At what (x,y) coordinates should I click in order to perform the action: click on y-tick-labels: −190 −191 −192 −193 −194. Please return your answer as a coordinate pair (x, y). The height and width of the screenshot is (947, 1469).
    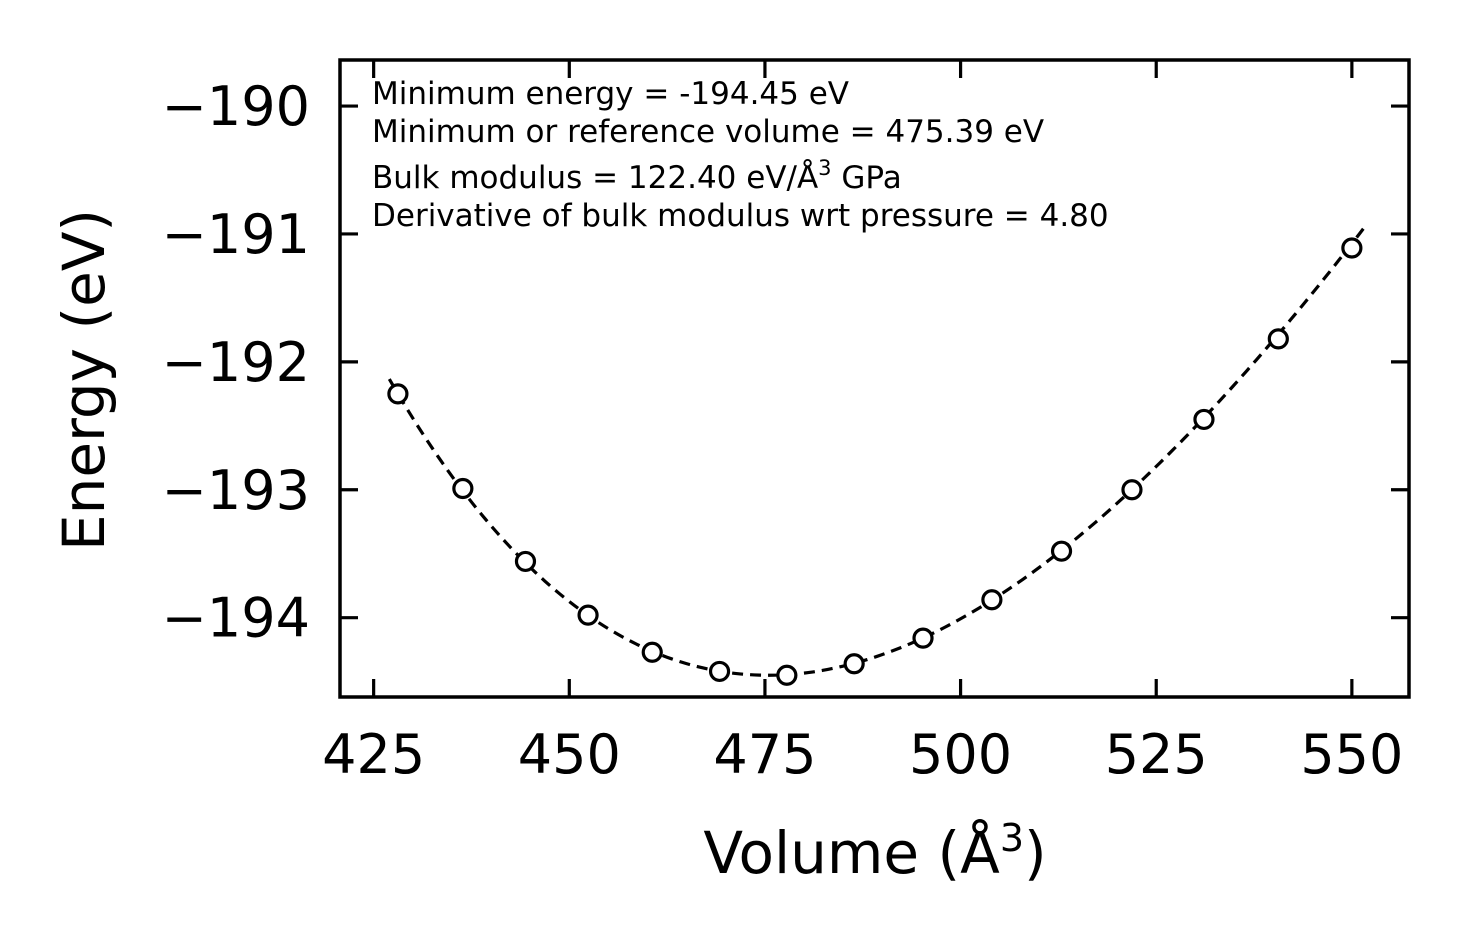
    Looking at the image, I should click on (236, 362).